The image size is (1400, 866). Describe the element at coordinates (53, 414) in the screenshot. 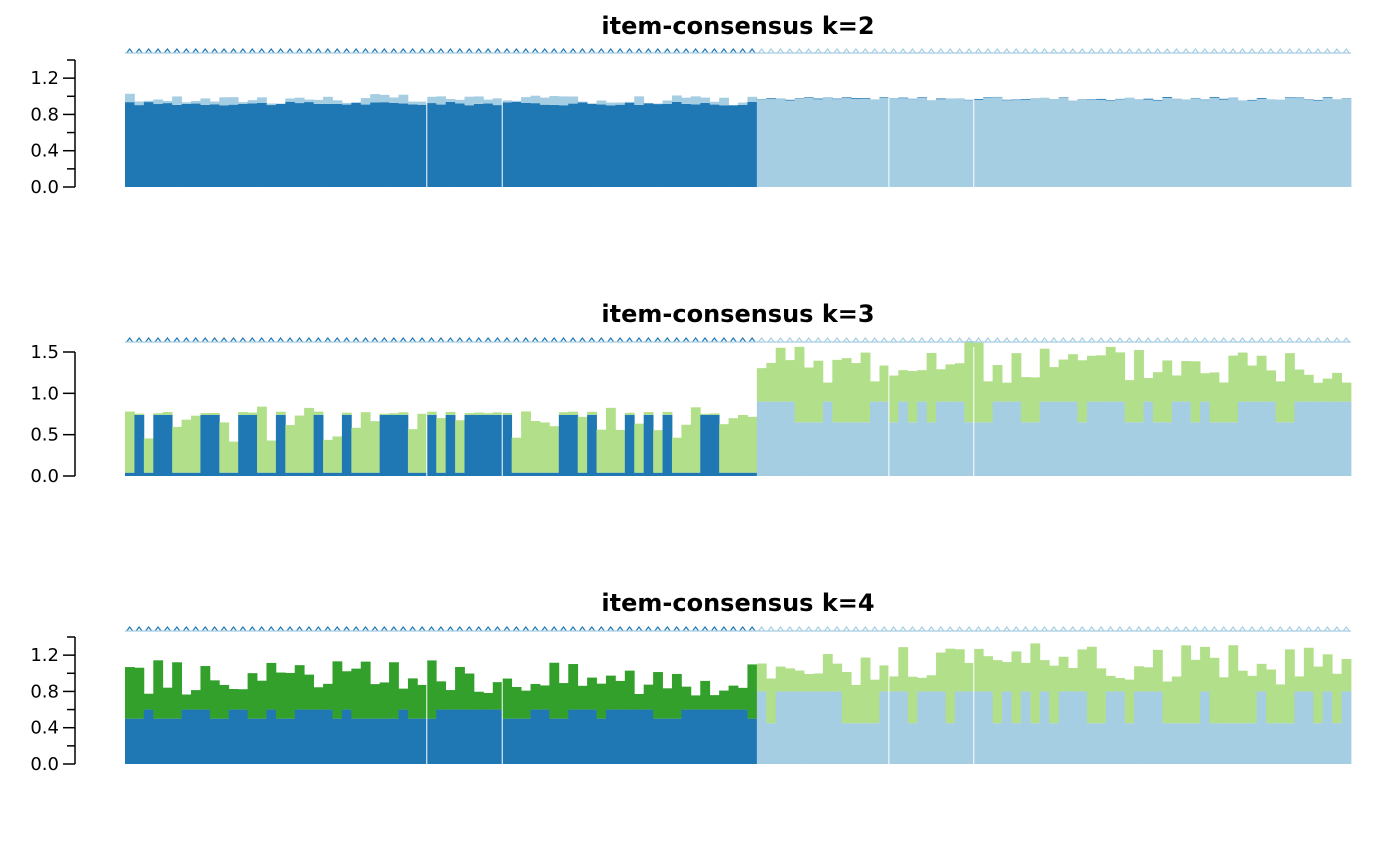

I see `panel-k3-axis: 0.0 0.5 1.0 1.5` at that location.